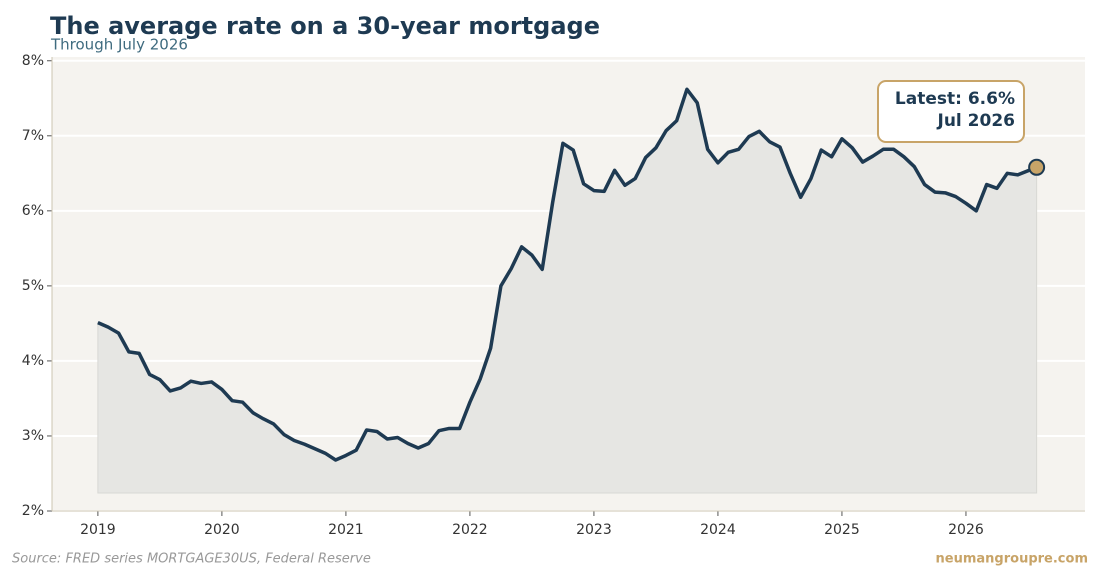  What do you see at coordinates (346, 530) in the screenshot?
I see `x-tick-label: 2021` at bounding box center [346, 530].